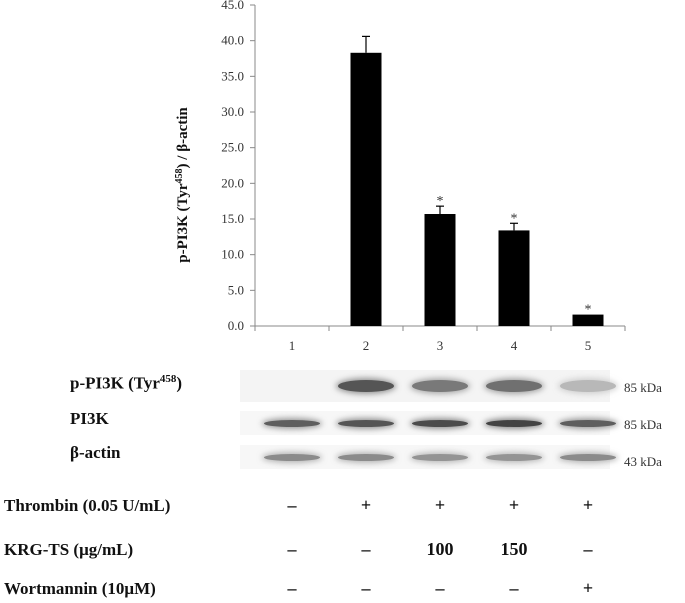 The image size is (685, 603). What do you see at coordinates (232, 40) in the screenshot?
I see `y-tick-label: 40.0` at bounding box center [232, 40].